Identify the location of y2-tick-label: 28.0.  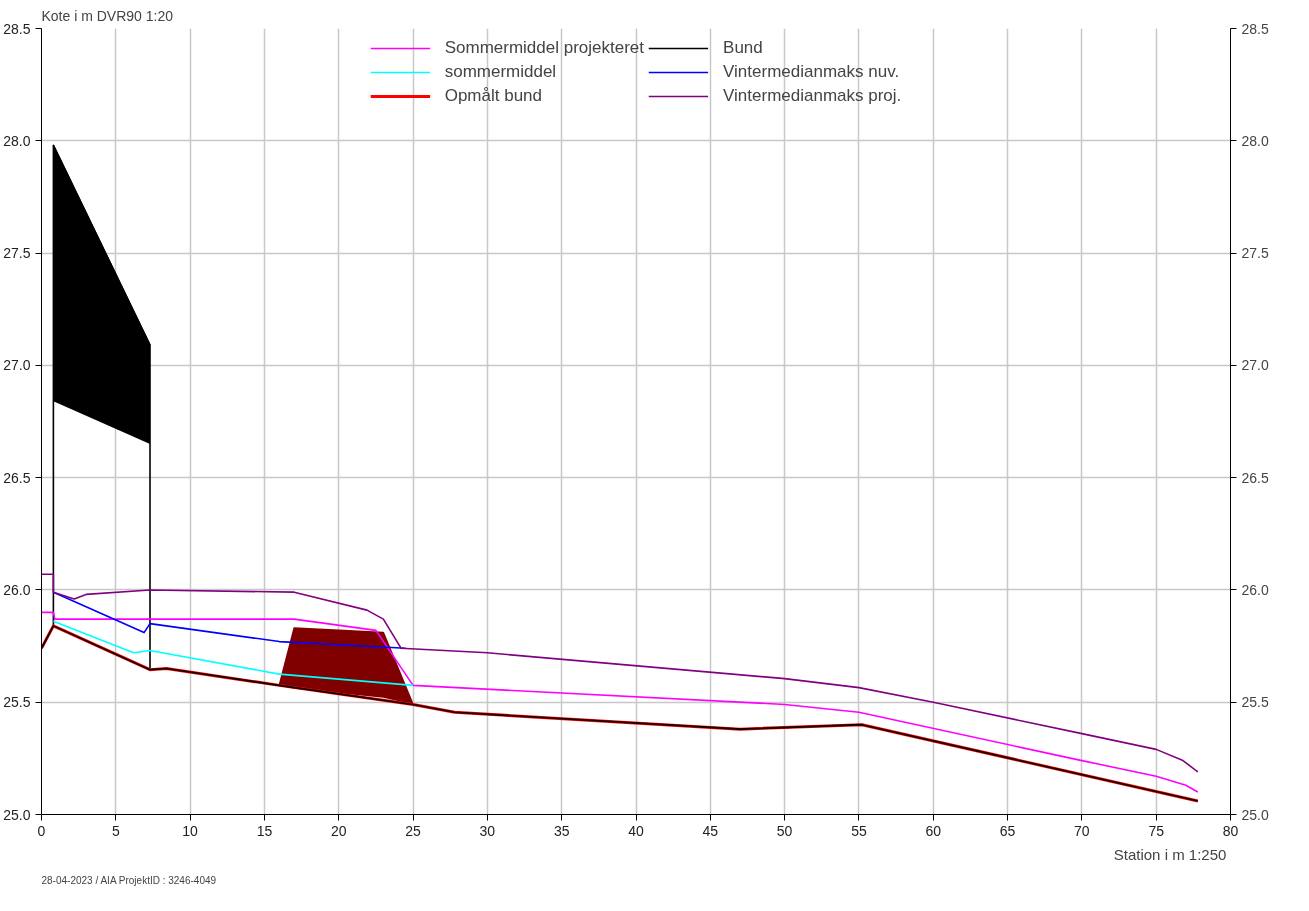
(1255, 140).